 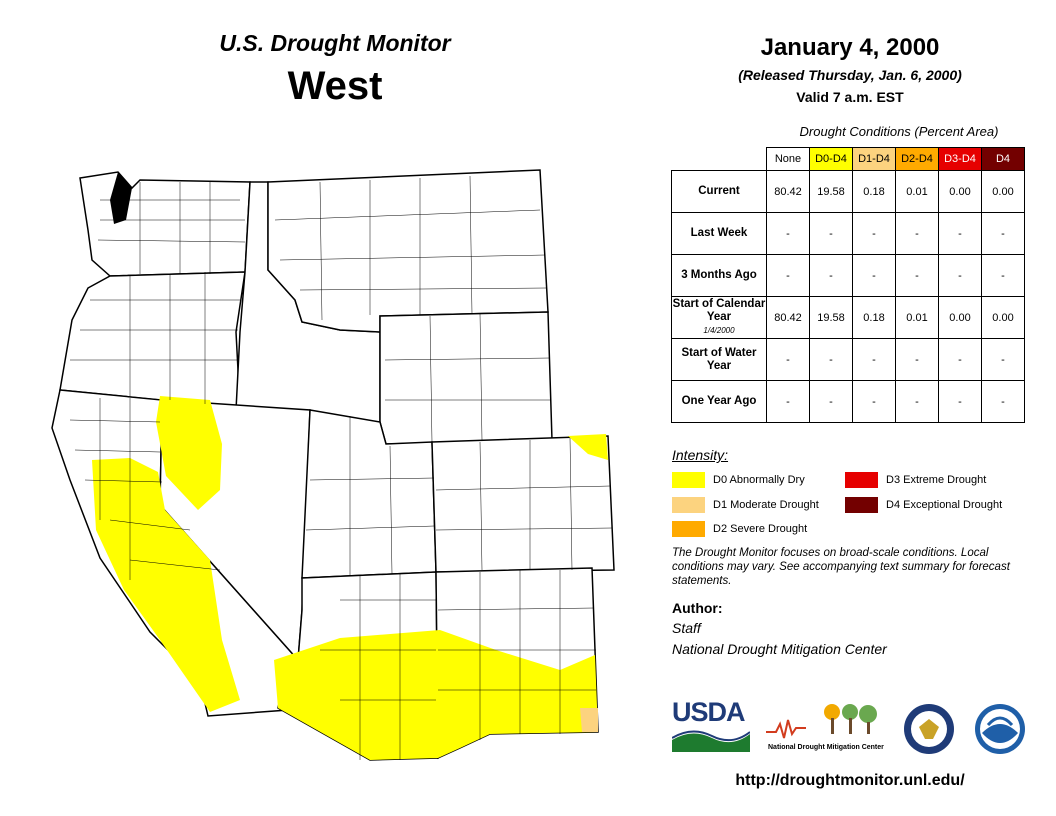 I want to click on website-url: http://droughtmonitor.unl.edu/, so click(x=850, y=780).